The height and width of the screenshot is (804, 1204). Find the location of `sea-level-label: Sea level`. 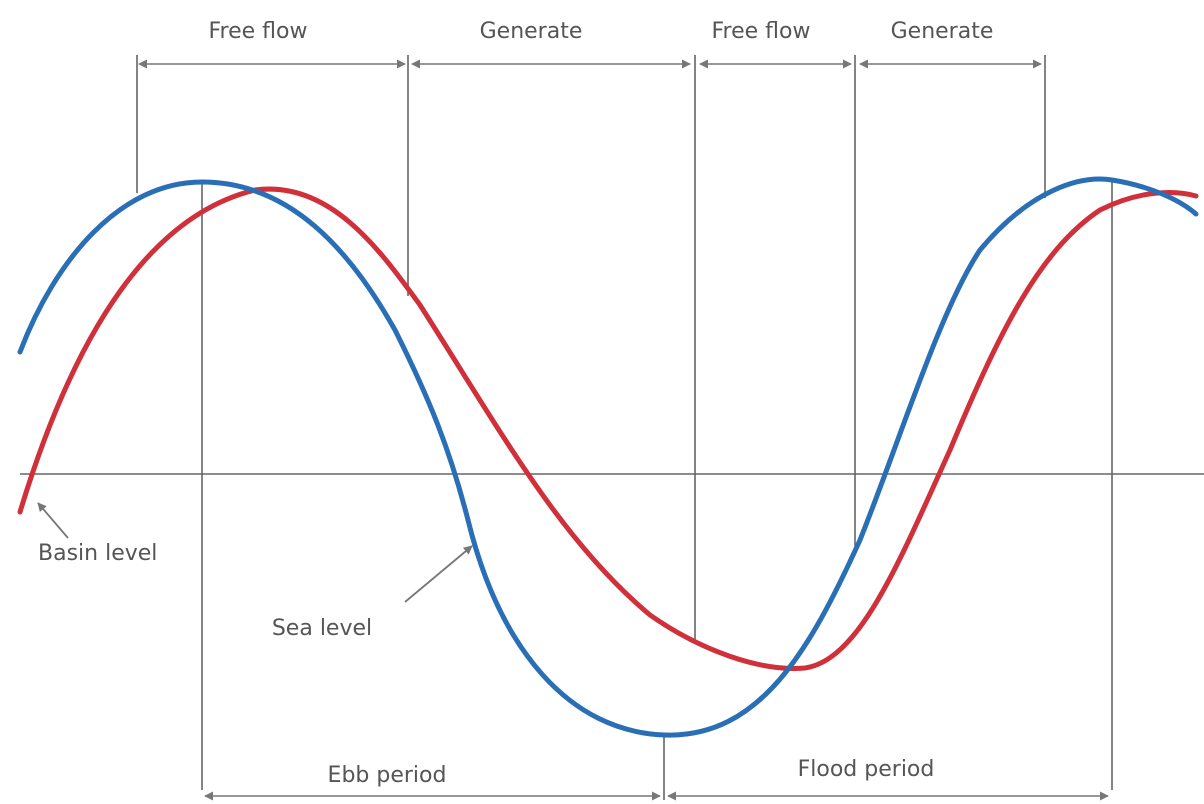

sea-level-label: Sea level is located at coordinates (322, 628).